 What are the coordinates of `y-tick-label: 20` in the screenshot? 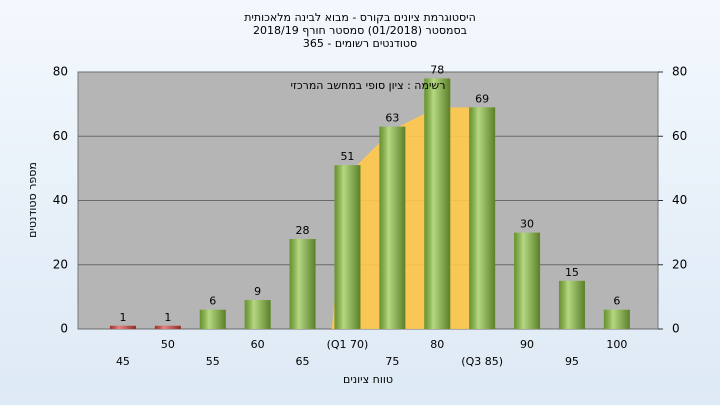 It's located at (60, 264).